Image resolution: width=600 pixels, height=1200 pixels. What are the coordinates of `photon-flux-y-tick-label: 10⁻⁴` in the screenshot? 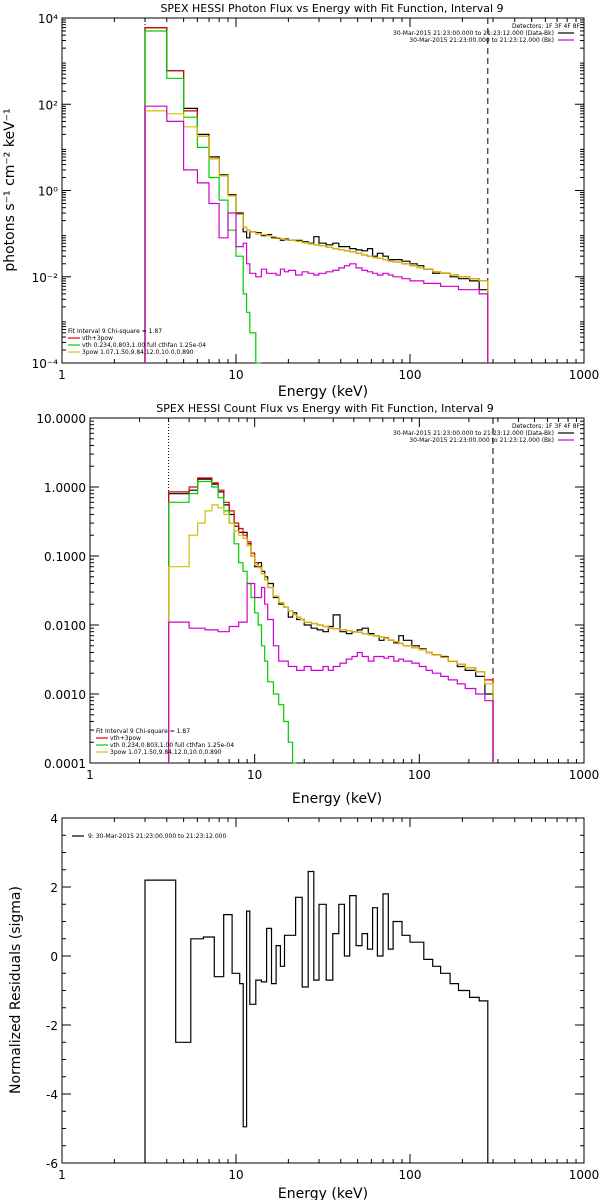 It's located at (45, 364).